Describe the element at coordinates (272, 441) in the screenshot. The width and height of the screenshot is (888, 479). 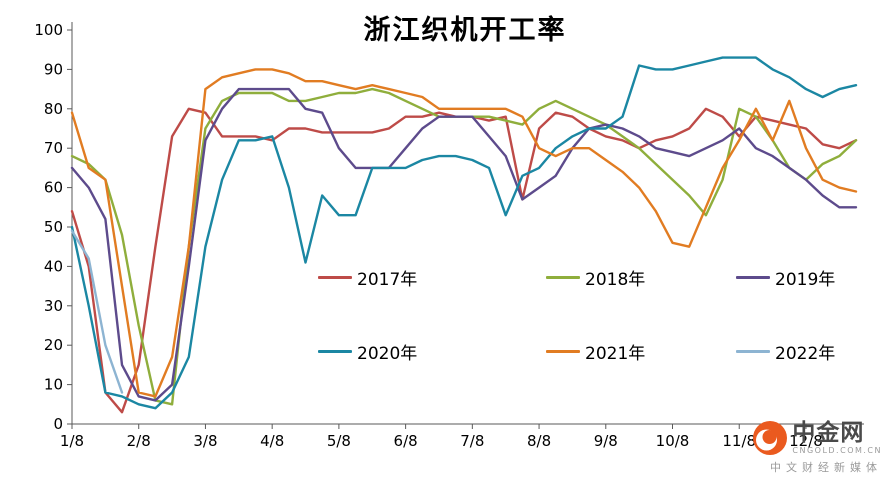
I see `x-tick-label: 4/8` at that location.